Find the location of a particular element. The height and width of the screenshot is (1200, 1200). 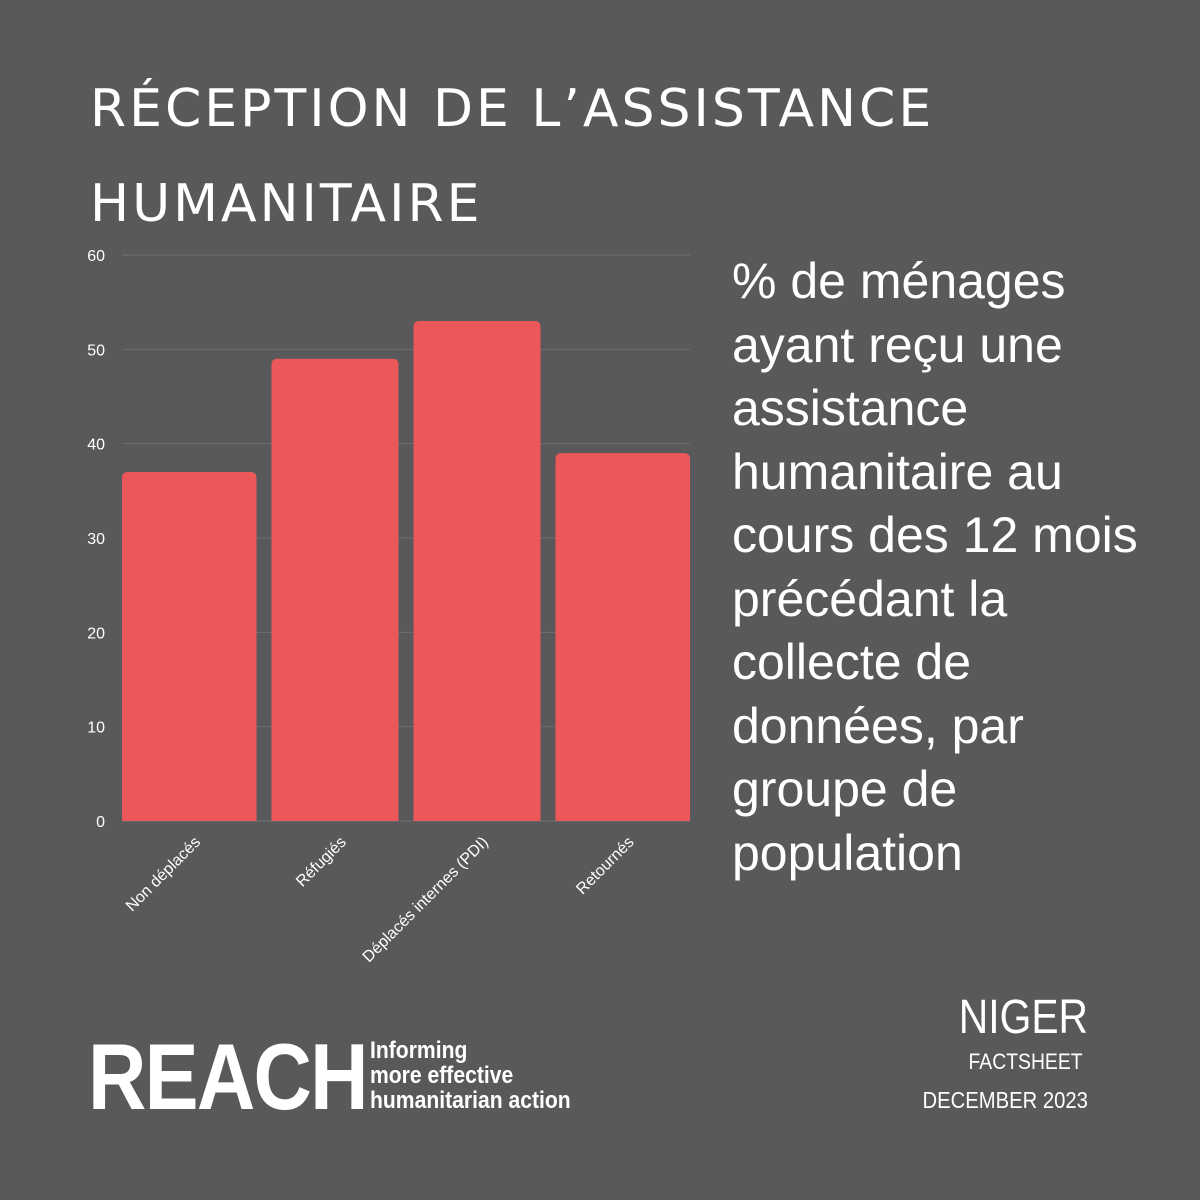

y-tick-label: 20 is located at coordinates (96, 633).